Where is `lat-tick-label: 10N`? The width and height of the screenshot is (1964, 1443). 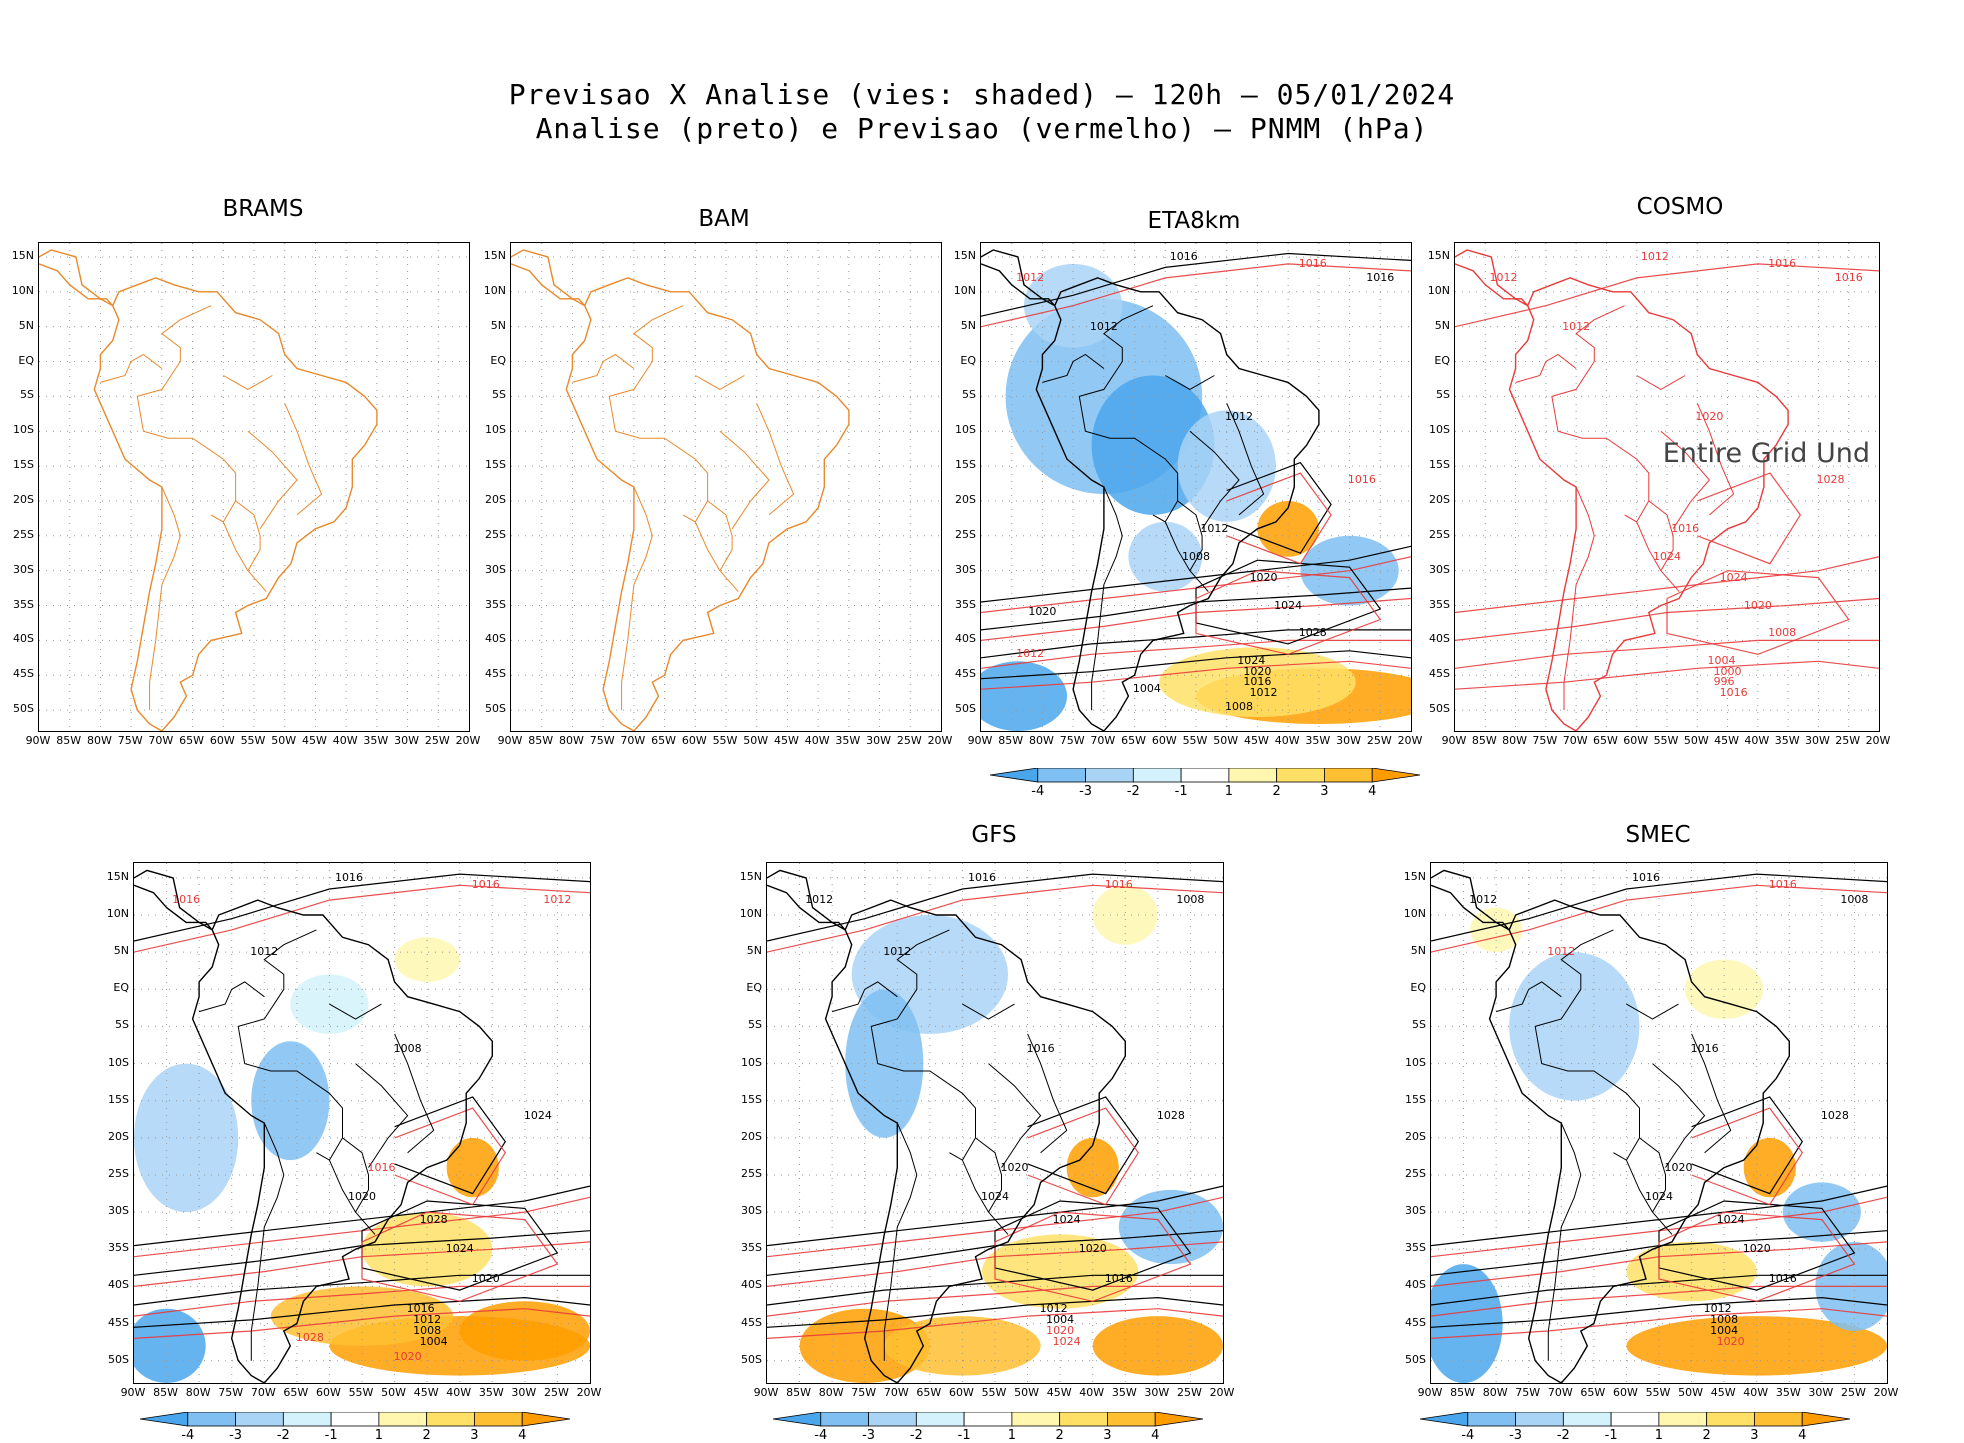 lat-tick-label: 10N is located at coordinates (494, 290).